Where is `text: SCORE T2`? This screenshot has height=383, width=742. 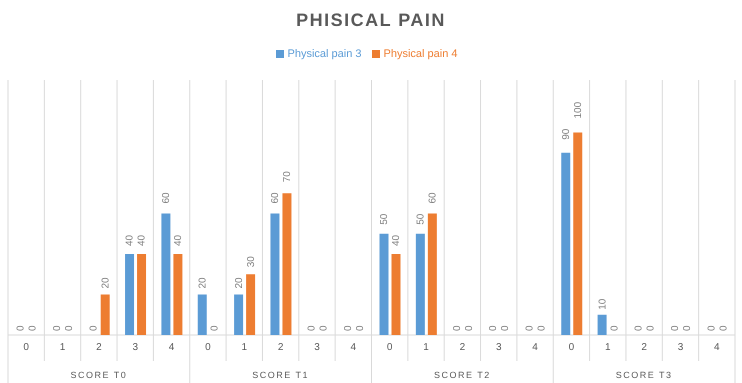
text: SCORE T2 is located at coordinates (462, 375).